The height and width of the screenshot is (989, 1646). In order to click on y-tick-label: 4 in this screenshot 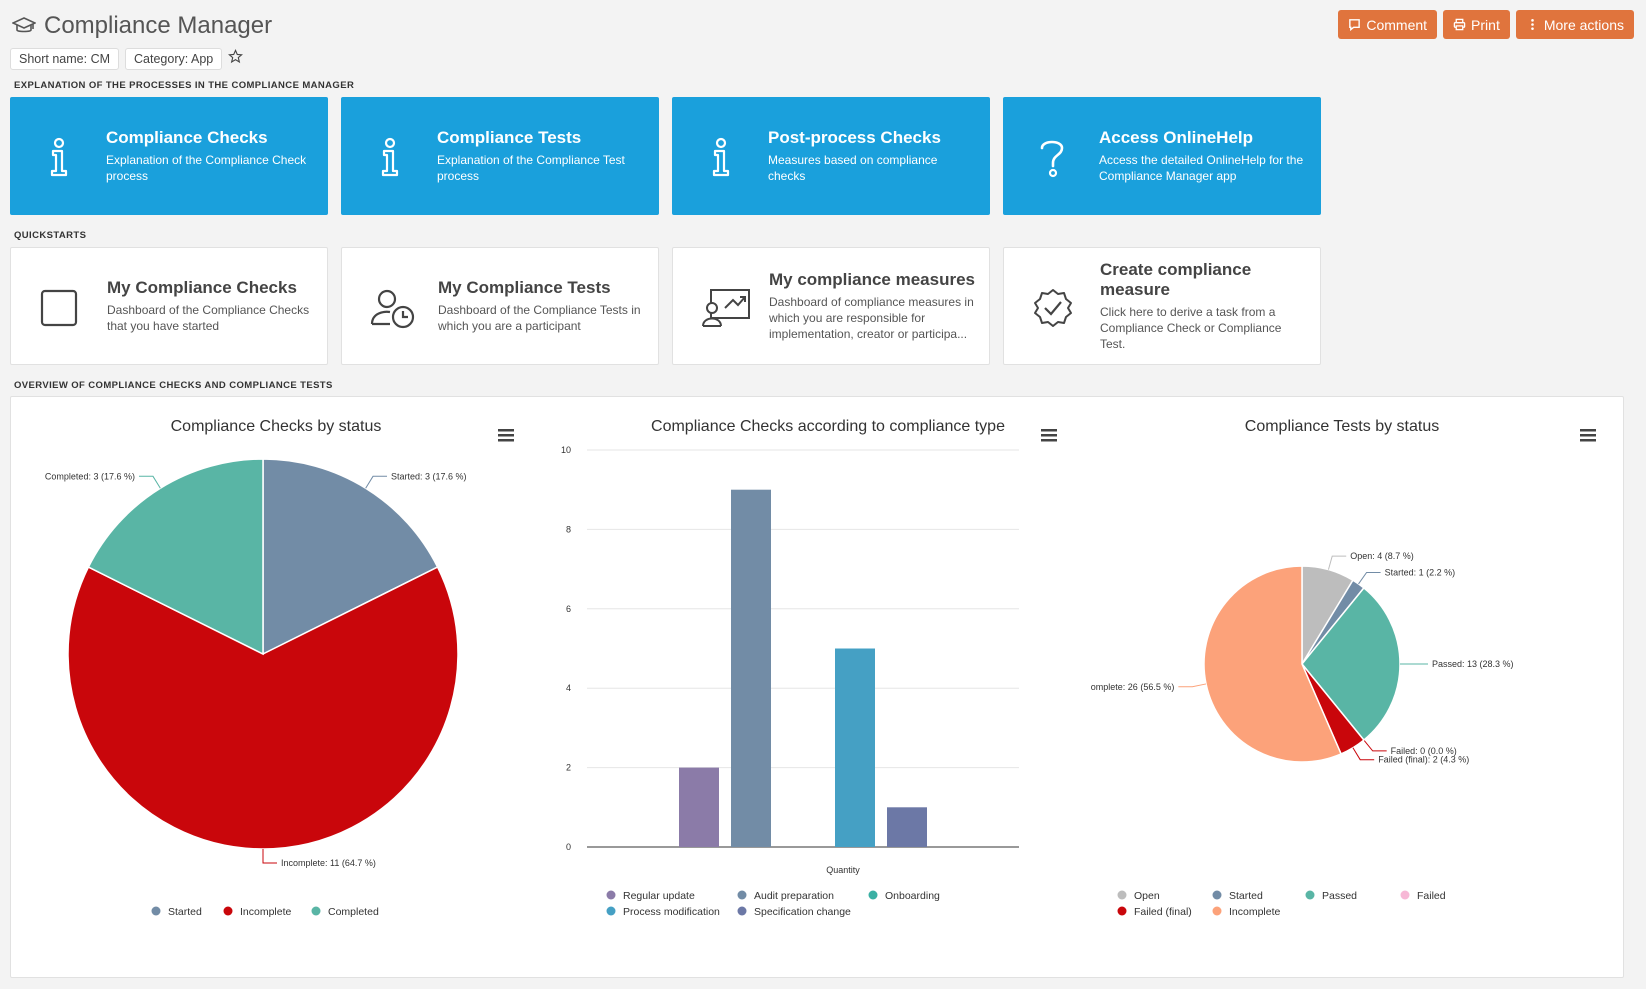, I will do `click(568, 688)`.